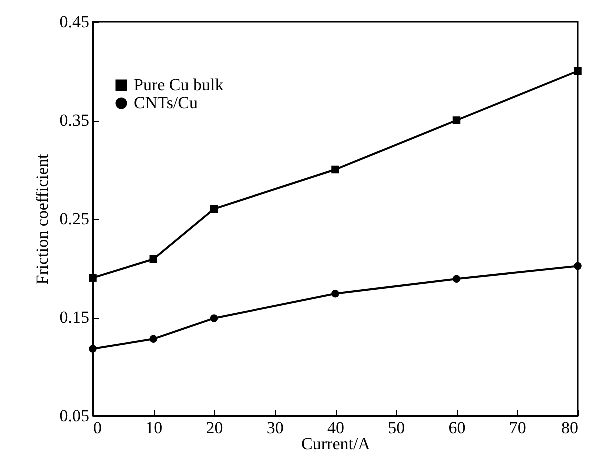 This screenshot has height=470, width=590. What do you see at coordinates (42, 219) in the screenshot?
I see `y-axis-title: Friction coefficient` at bounding box center [42, 219].